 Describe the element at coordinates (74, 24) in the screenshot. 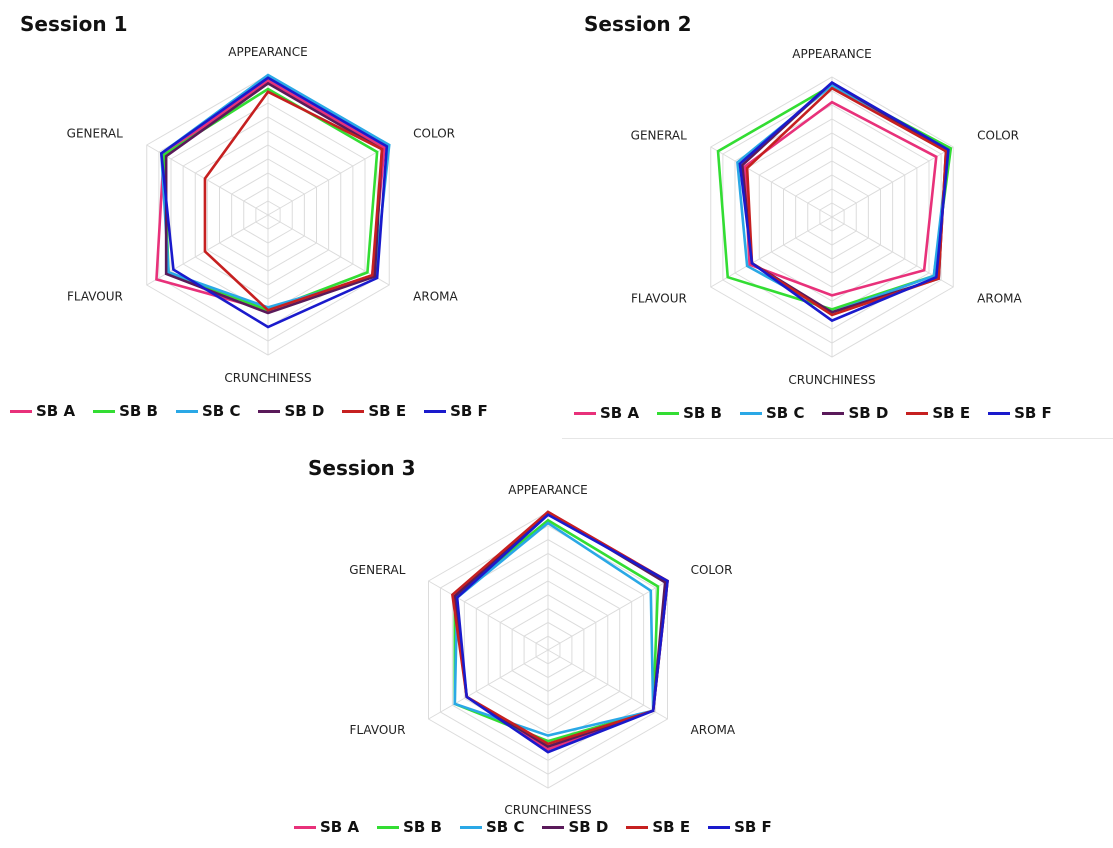

I see `chart-title: Session 1` at that location.